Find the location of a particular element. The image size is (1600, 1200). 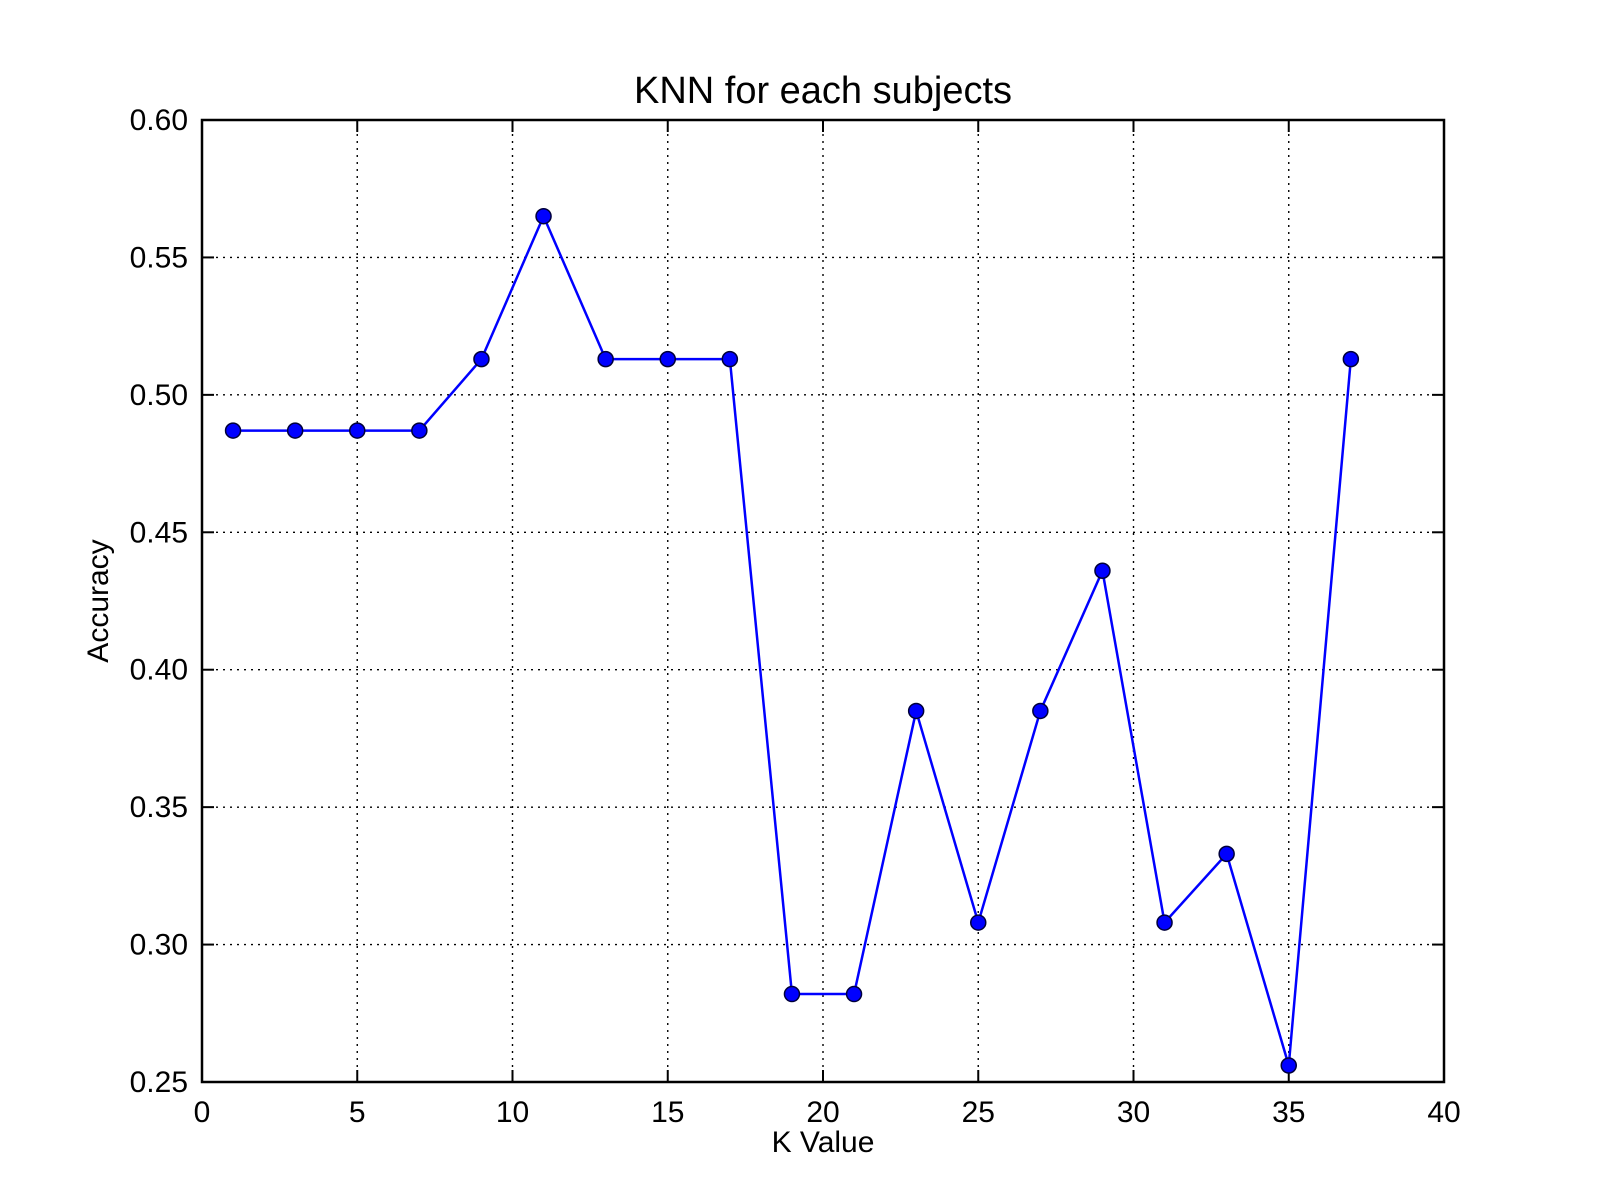

y-tick-label: 0.25 is located at coordinates (159, 1082).